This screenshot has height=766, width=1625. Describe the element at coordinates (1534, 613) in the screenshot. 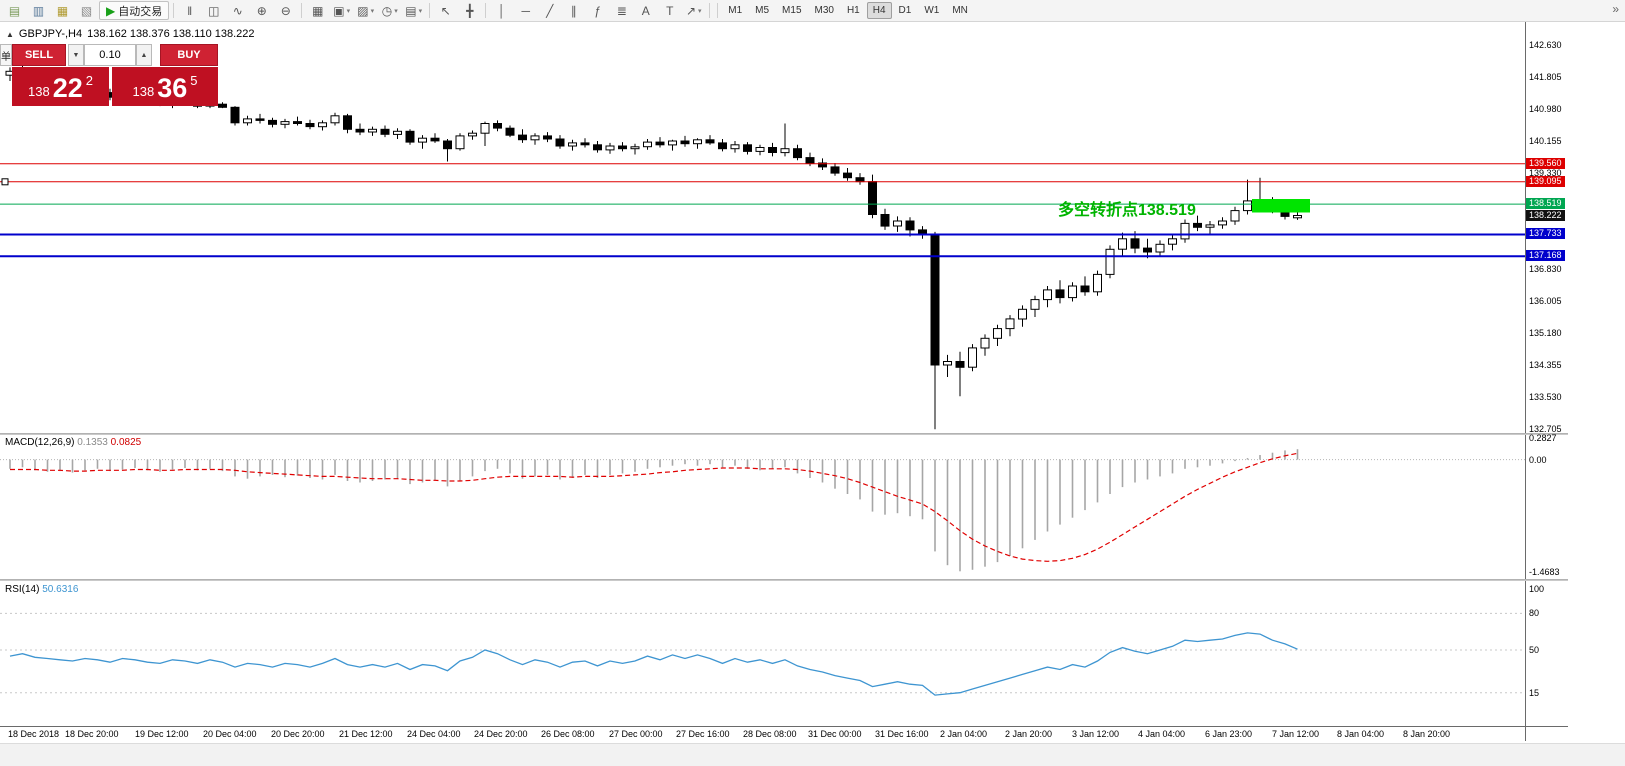

I see `rsi-axis-label: 80` at that location.